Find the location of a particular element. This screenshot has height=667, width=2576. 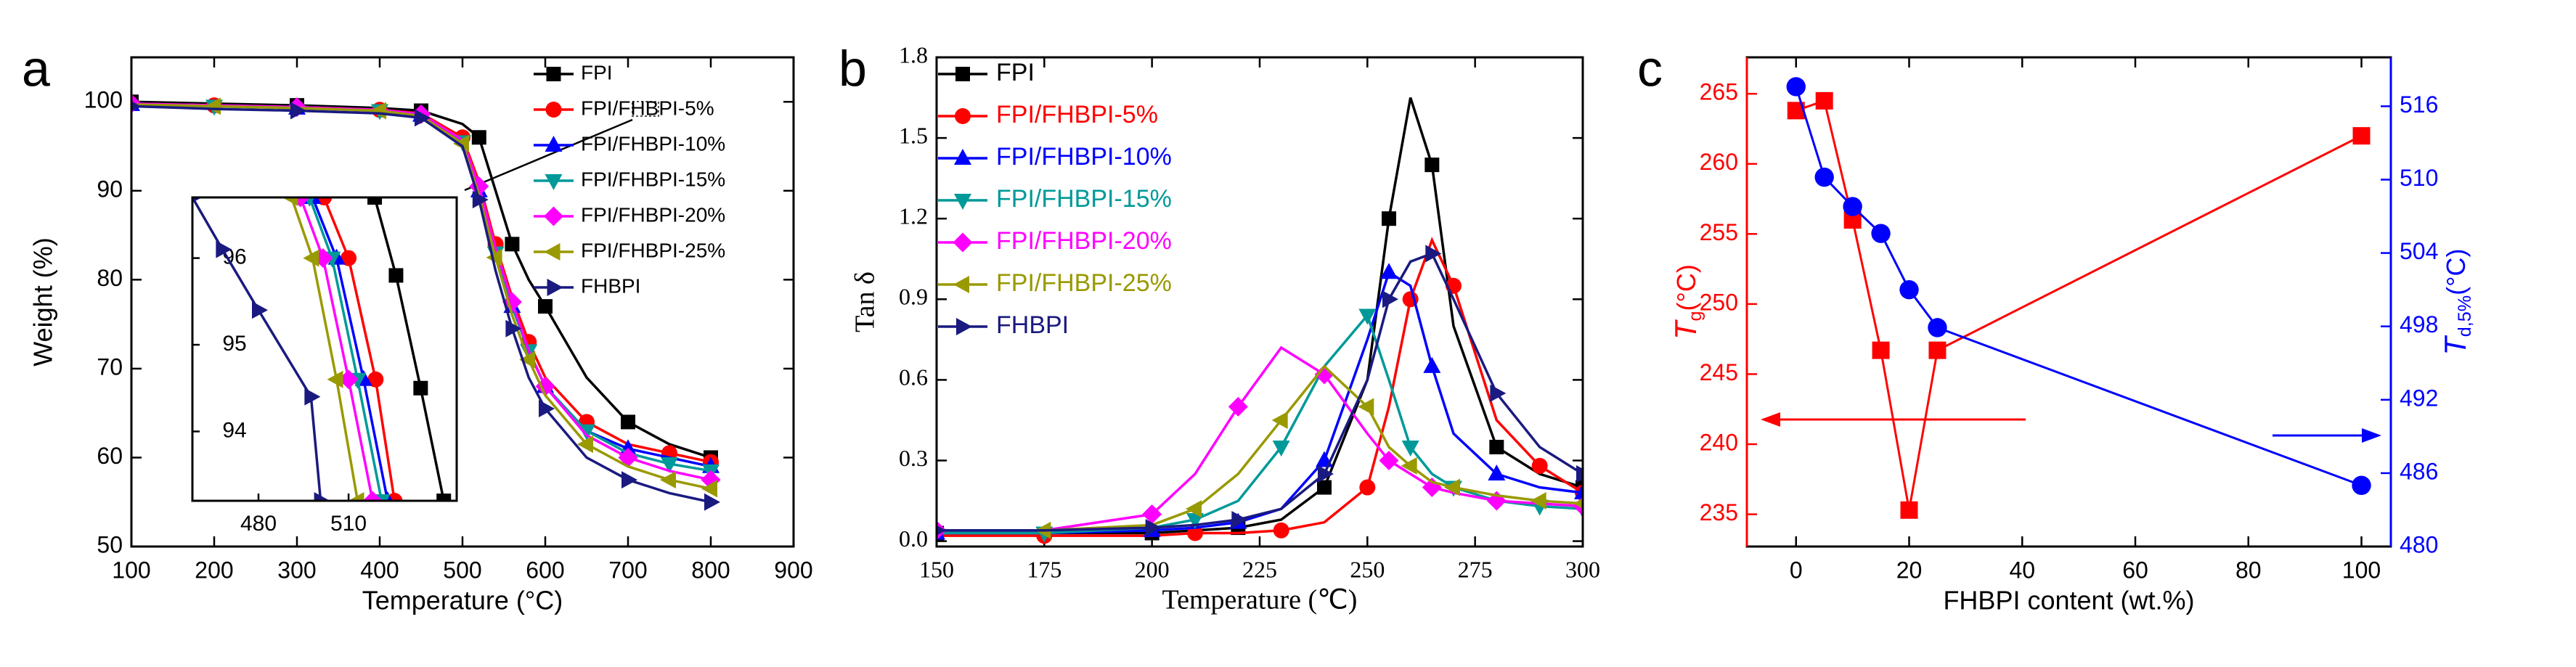

y-tick-label: 250 is located at coordinates (1719, 302).